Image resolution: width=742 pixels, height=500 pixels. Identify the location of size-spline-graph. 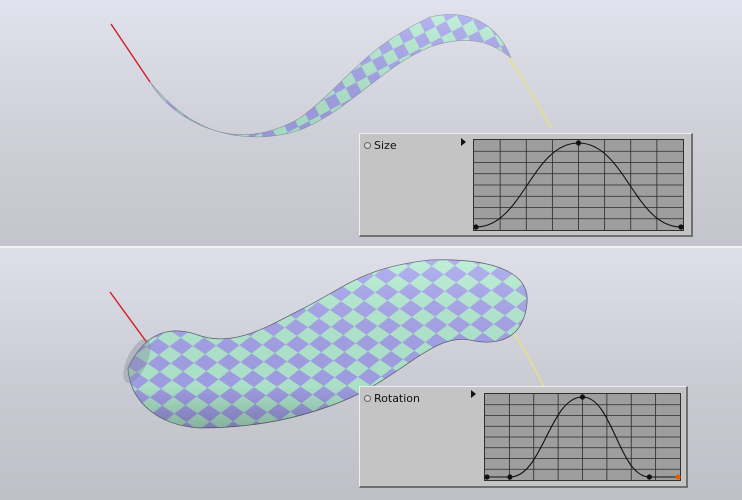
(578, 185).